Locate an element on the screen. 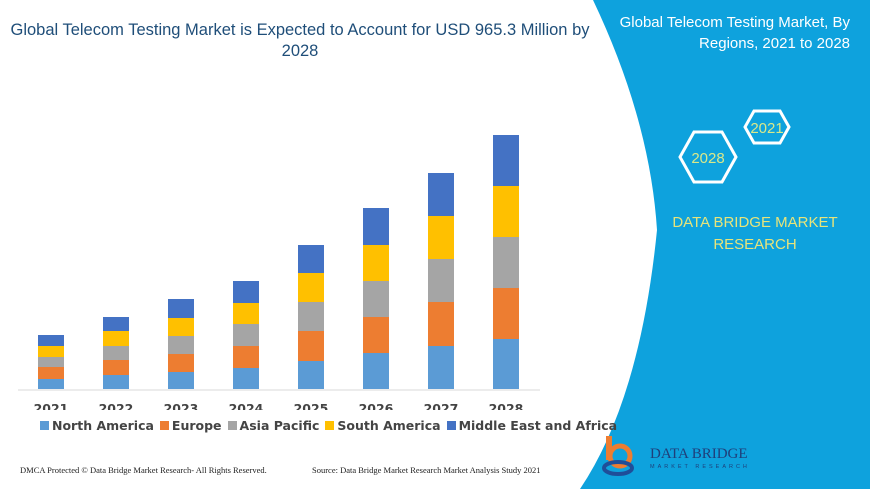 The height and width of the screenshot is (489, 870). legend-label: South America is located at coordinates (389, 425).